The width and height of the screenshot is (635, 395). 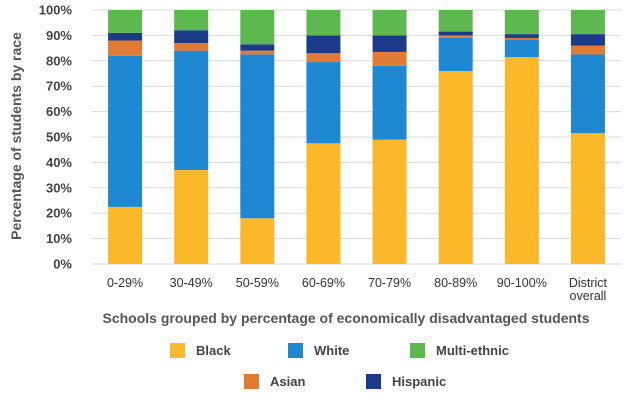 I want to click on x-tick-label: 50-59%, so click(x=257, y=283).